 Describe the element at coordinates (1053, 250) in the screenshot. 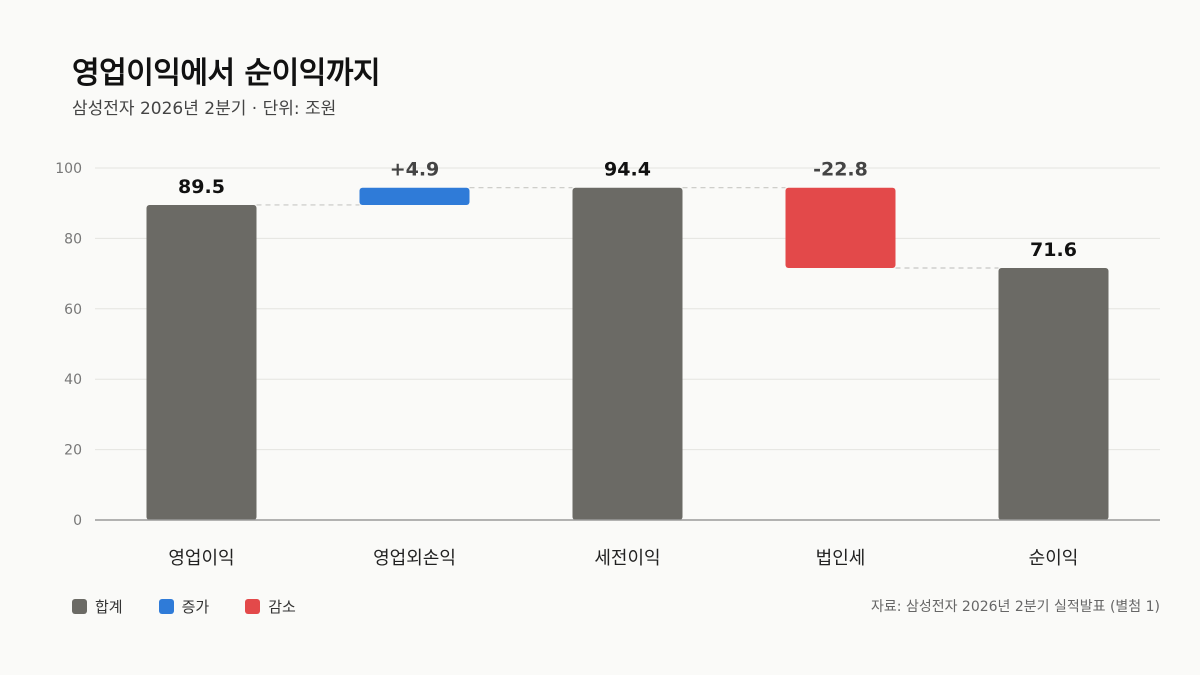

I see `data-label: 71.6` at that location.